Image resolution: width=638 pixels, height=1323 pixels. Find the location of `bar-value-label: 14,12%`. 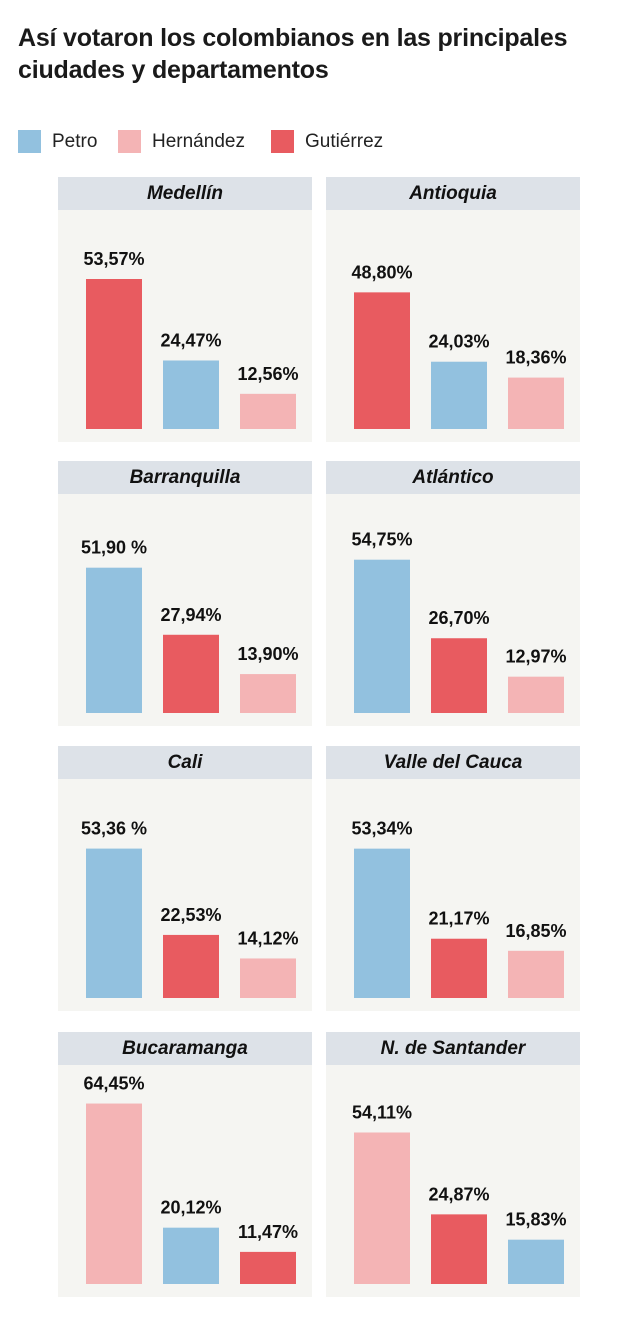

bar-value-label: 14,12% is located at coordinates (267, 938).